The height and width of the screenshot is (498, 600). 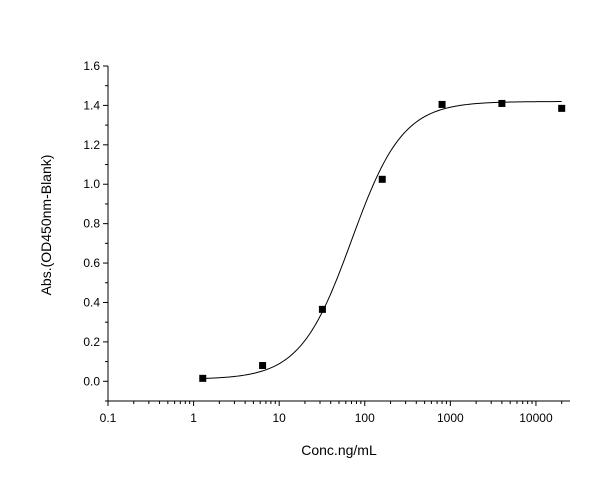 What do you see at coordinates (193, 418) in the screenshot?
I see `x-tick-label: 1` at bounding box center [193, 418].